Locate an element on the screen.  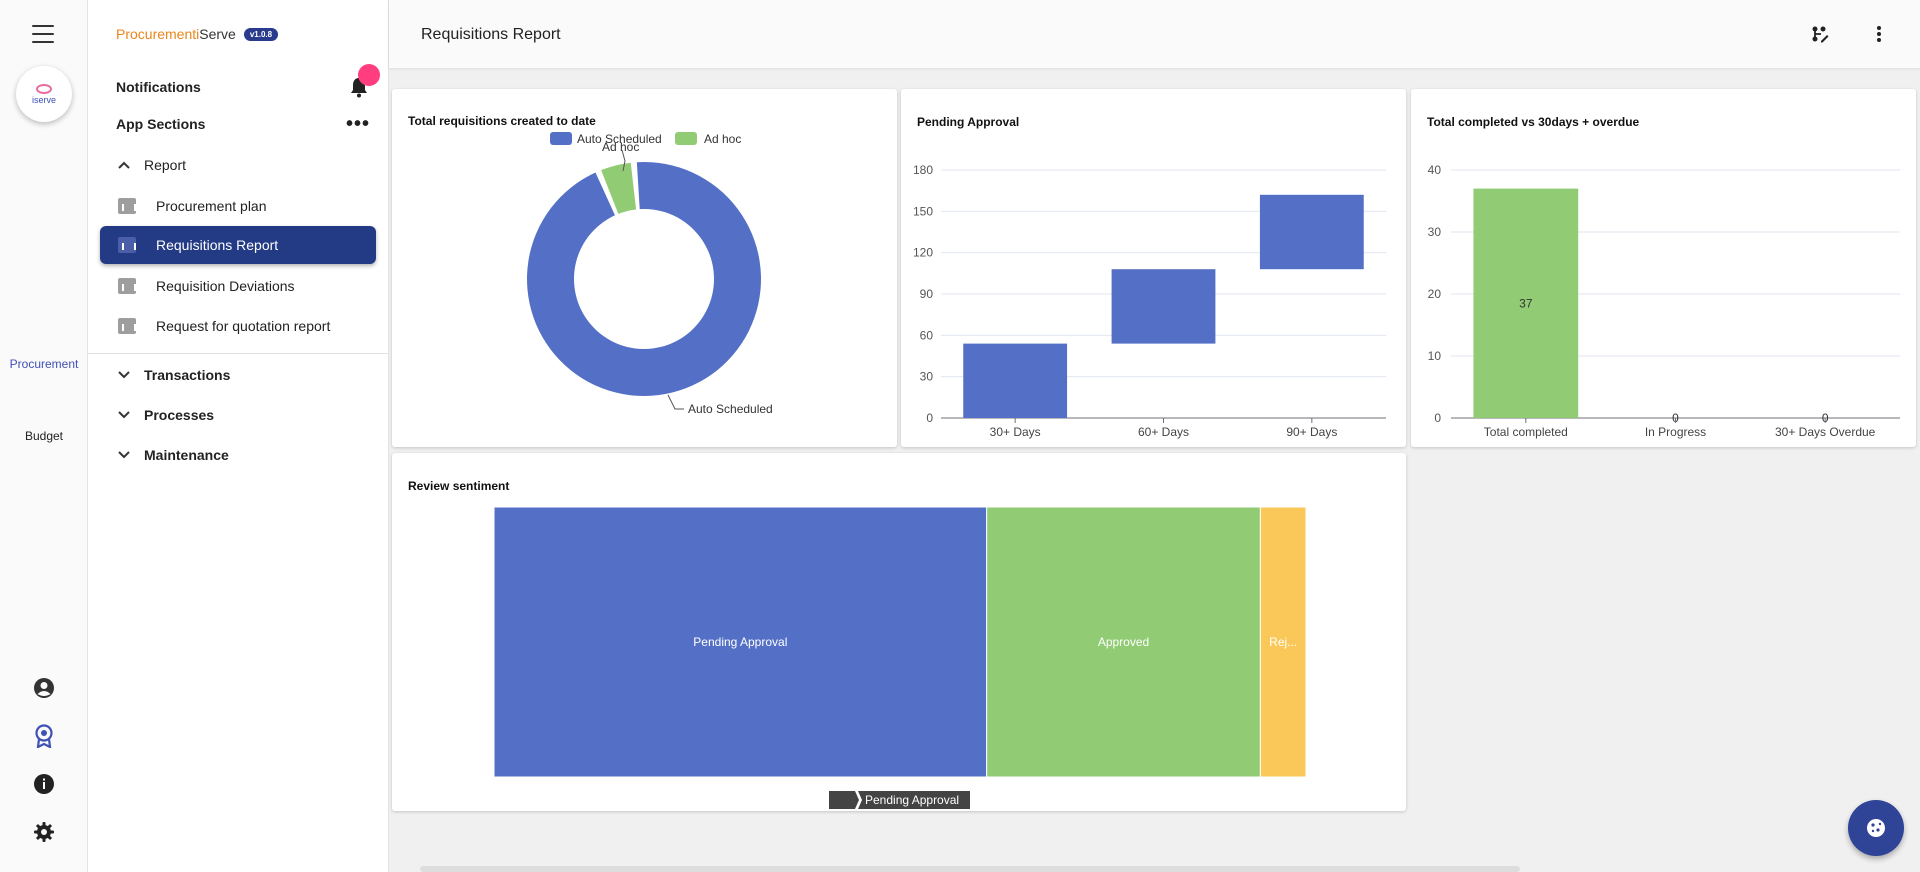
bar-total-completed is located at coordinates (1526, 303).